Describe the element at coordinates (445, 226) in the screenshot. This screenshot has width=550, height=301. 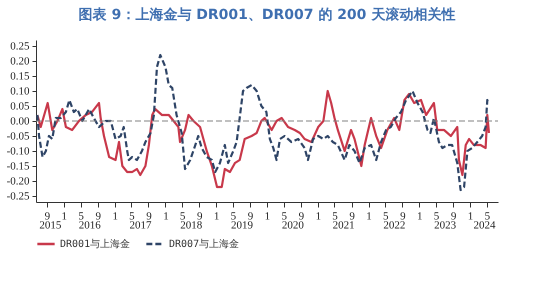
I see `text: 2023` at that location.